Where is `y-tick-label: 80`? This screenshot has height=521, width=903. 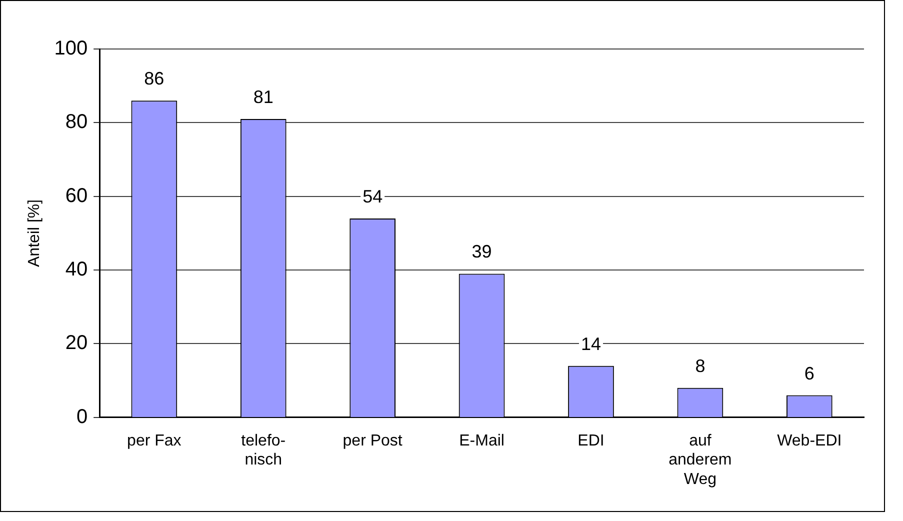
y-tick-label: 80 is located at coordinates (76, 122).